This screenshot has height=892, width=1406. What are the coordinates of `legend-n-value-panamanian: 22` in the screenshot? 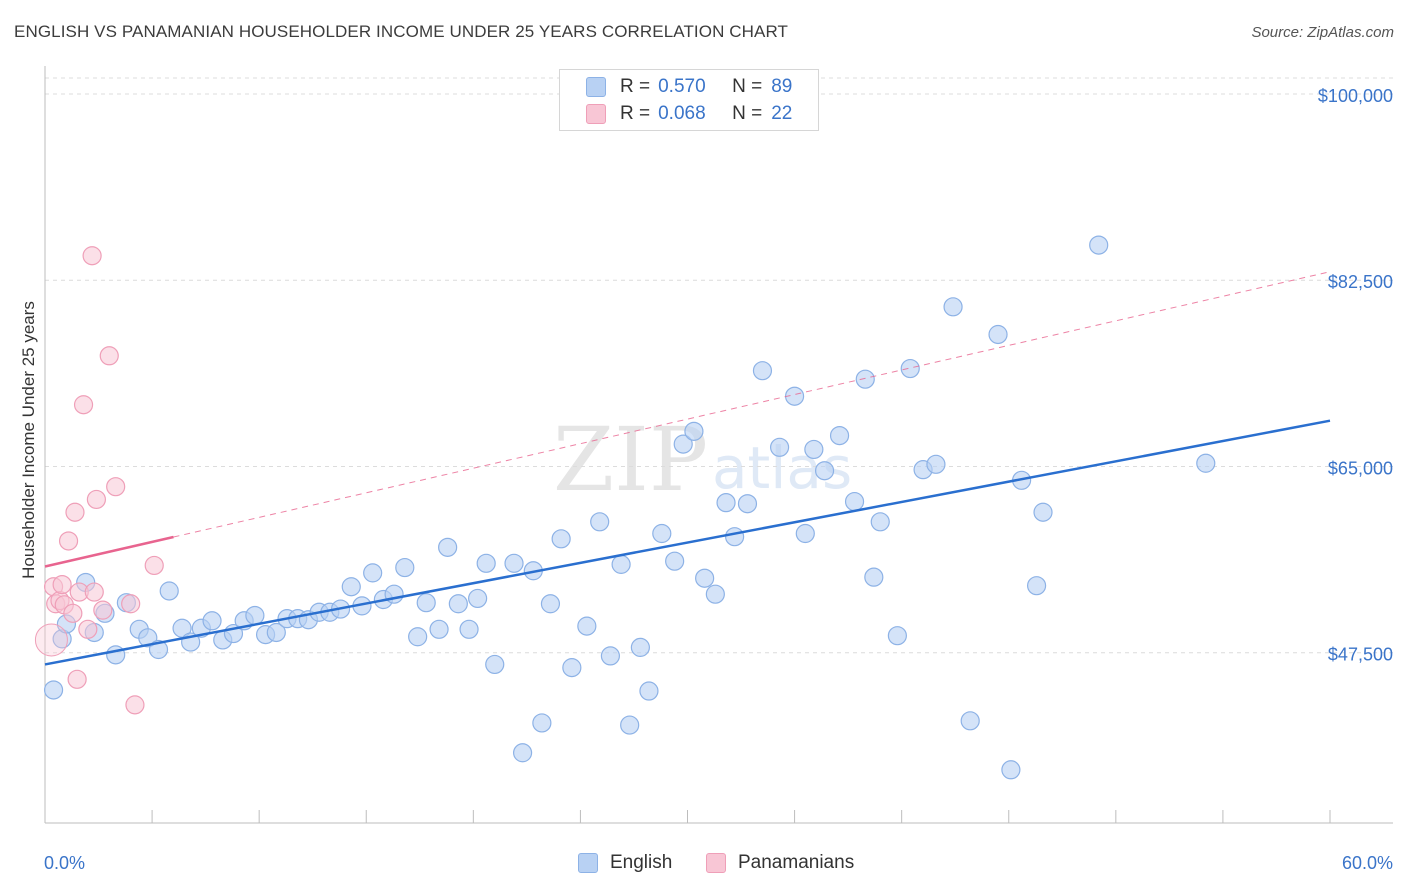 It's located at (782, 113).